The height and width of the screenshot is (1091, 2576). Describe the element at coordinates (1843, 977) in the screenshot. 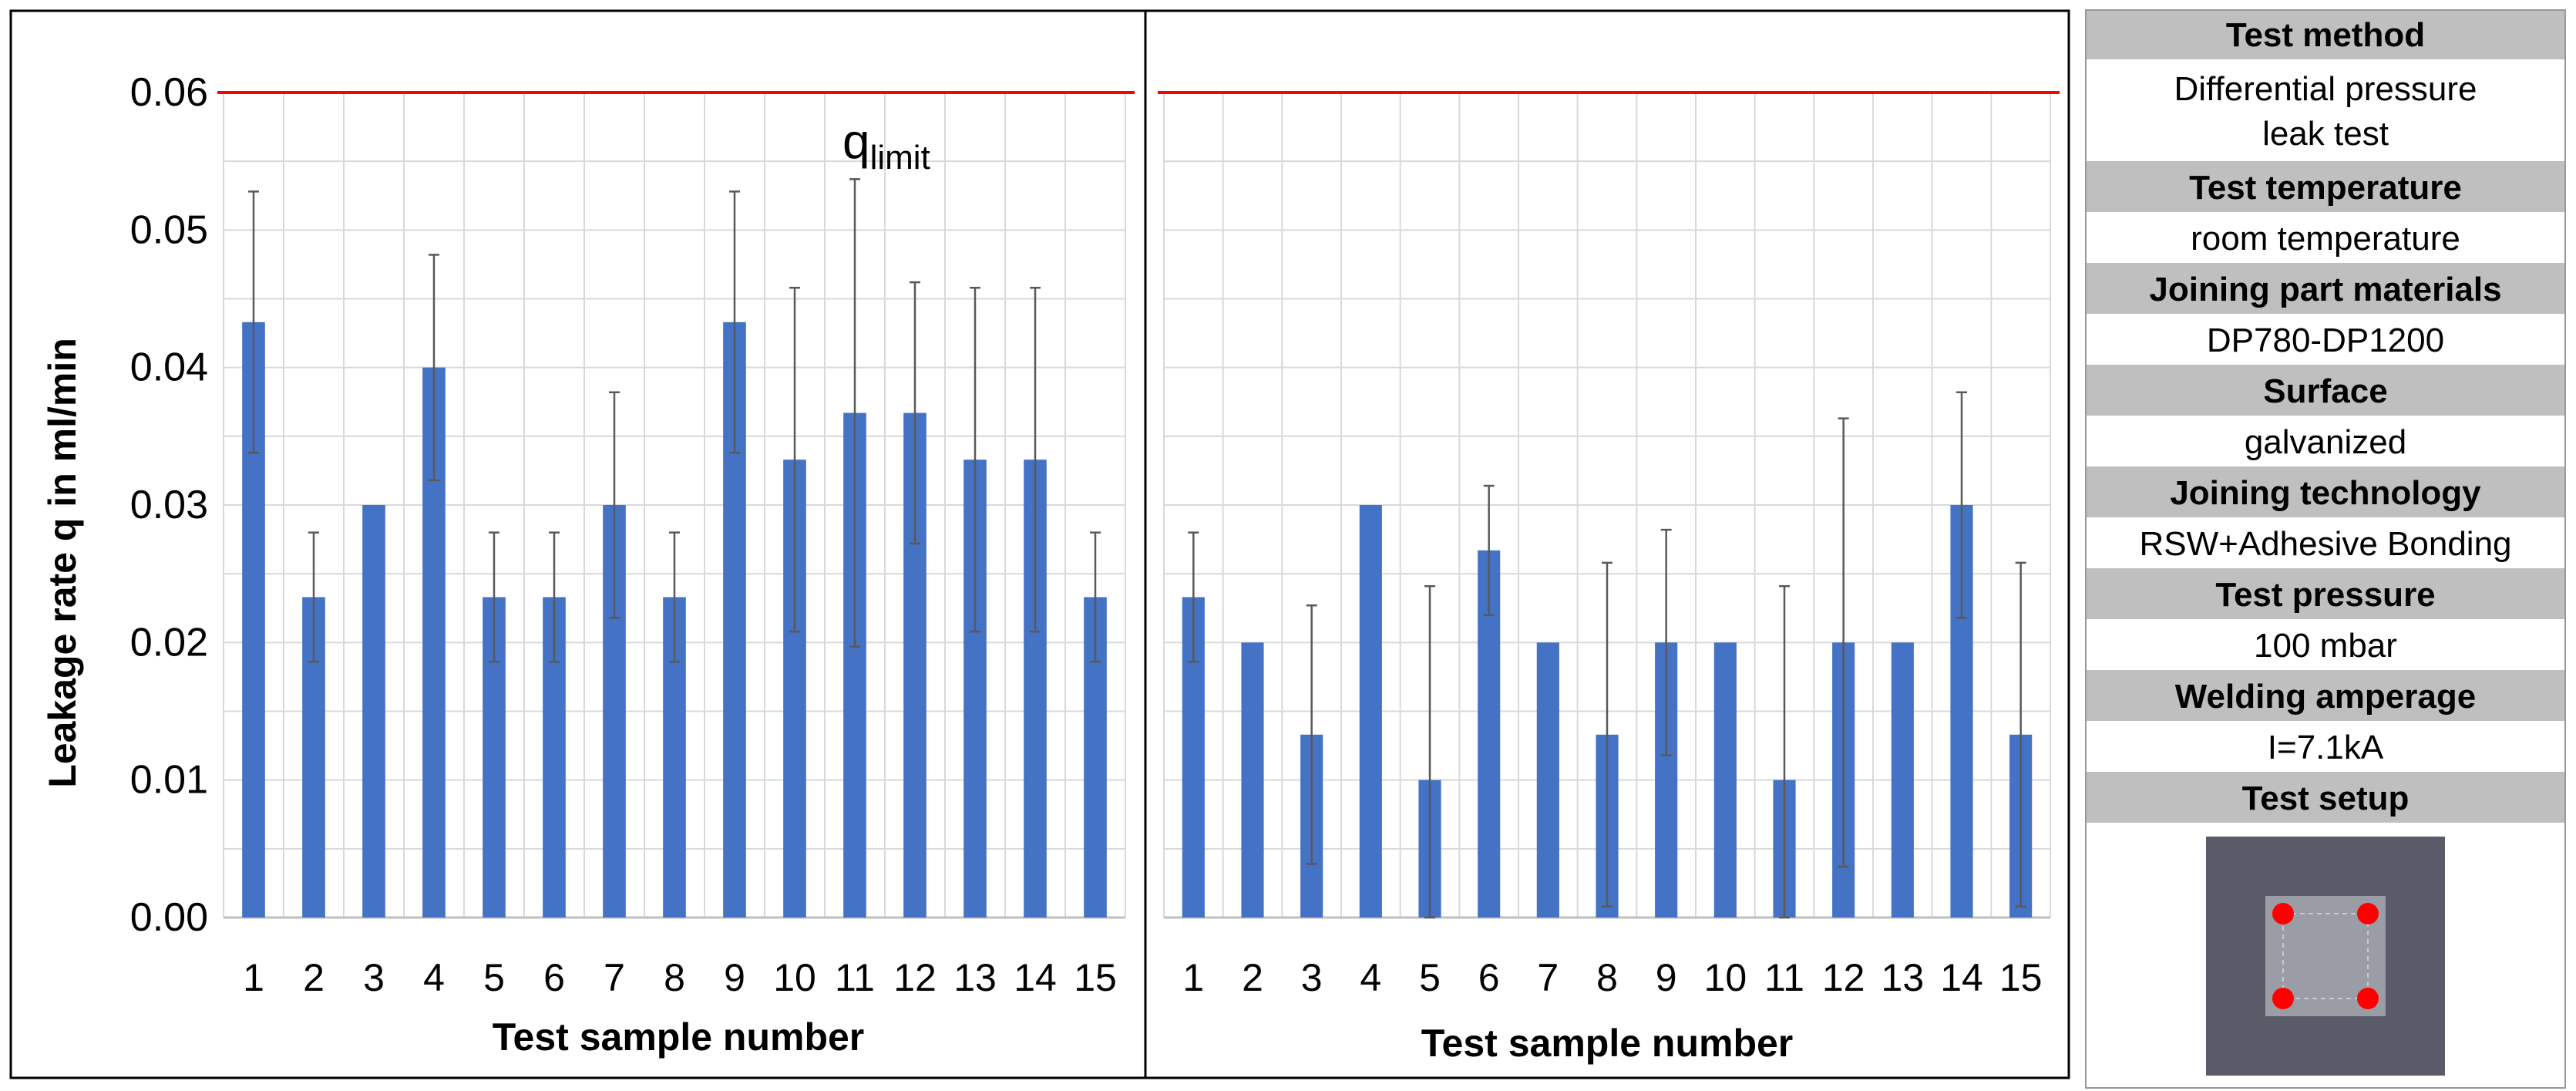

I see `x-tick-label-right: 12` at that location.